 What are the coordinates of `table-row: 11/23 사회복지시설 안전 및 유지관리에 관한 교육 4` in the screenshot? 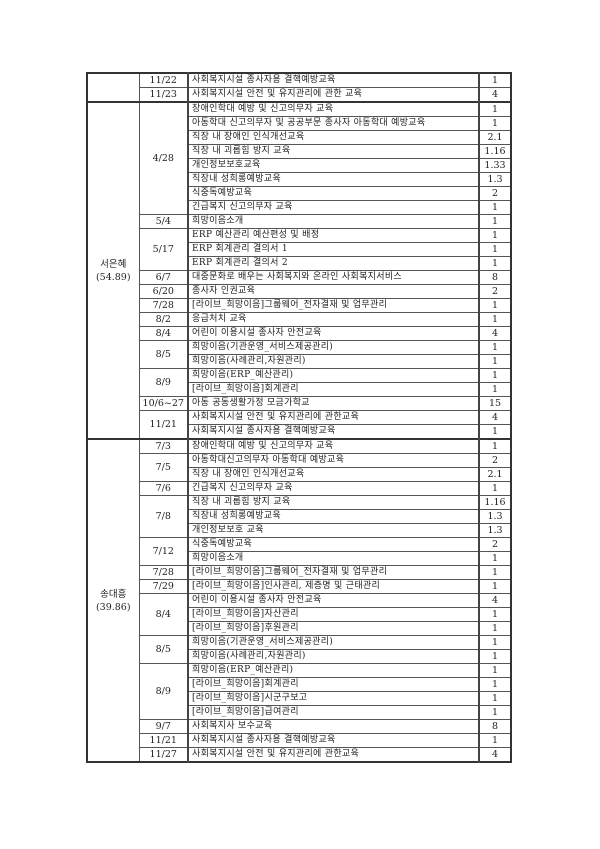 It's located at (299, 95).